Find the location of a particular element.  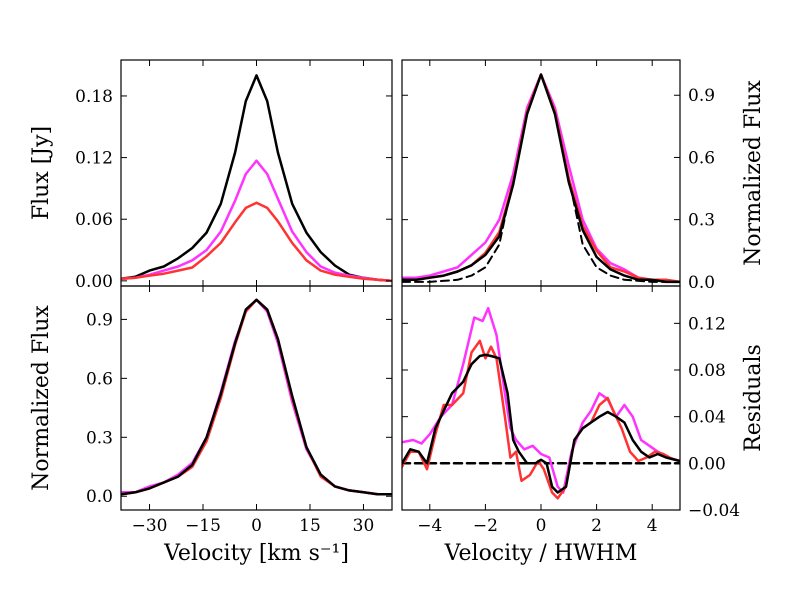

y-axis-label: Flux [Jy] is located at coordinates (41, 173).